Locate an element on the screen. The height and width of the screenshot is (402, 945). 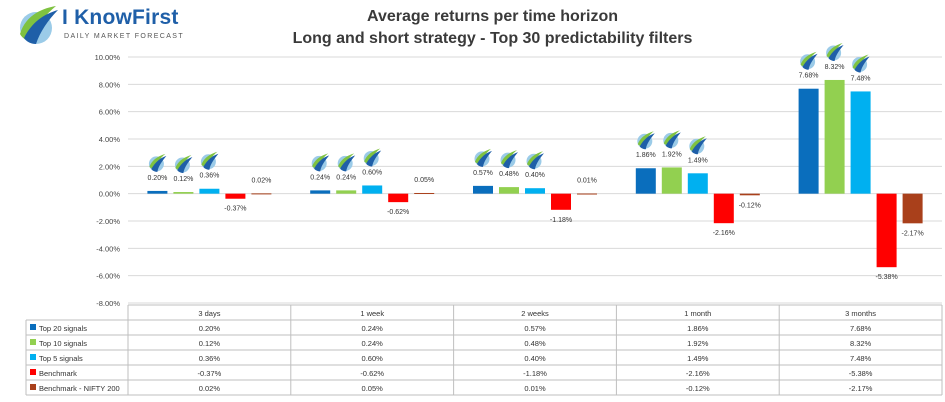
data-label: 0.02% is located at coordinates (261, 180).